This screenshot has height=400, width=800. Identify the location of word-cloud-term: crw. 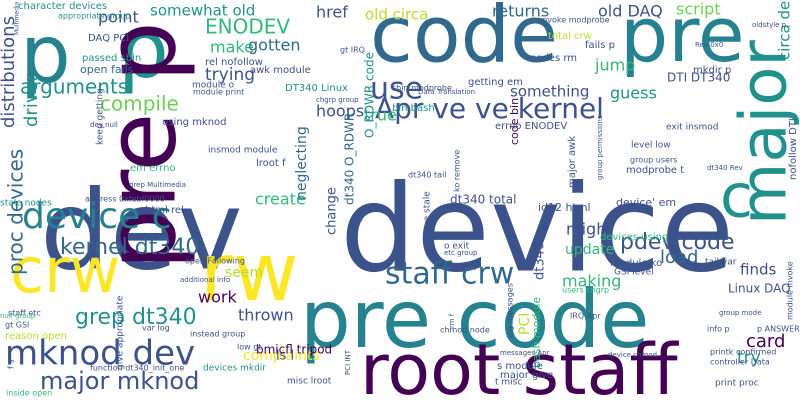
(65, 270).